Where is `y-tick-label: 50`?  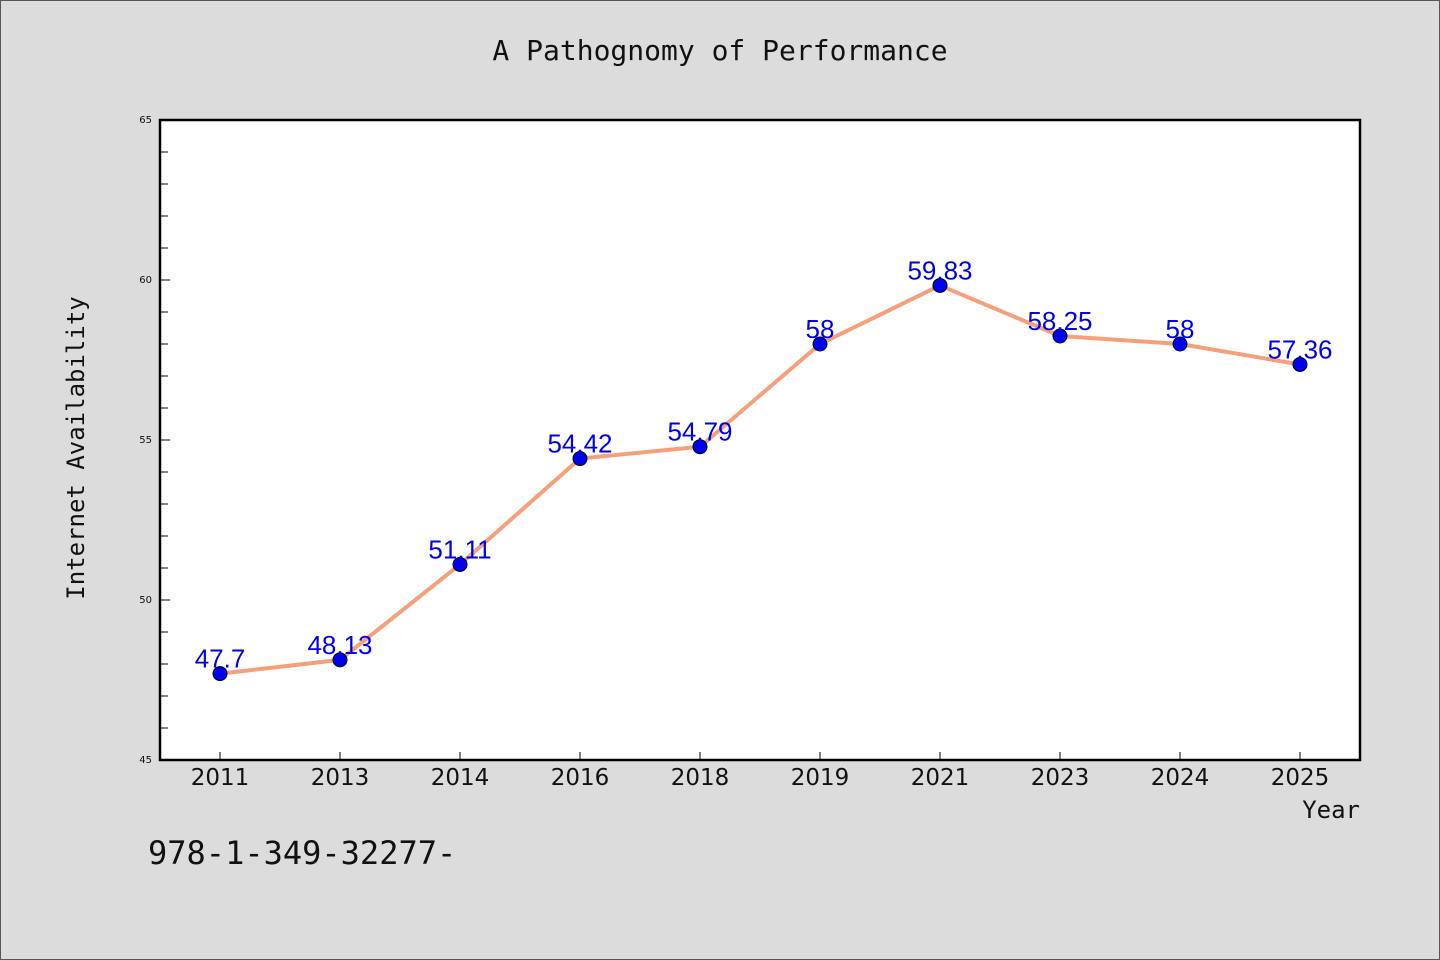
y-tick-label: 50 is located at coordinates (145, 600).